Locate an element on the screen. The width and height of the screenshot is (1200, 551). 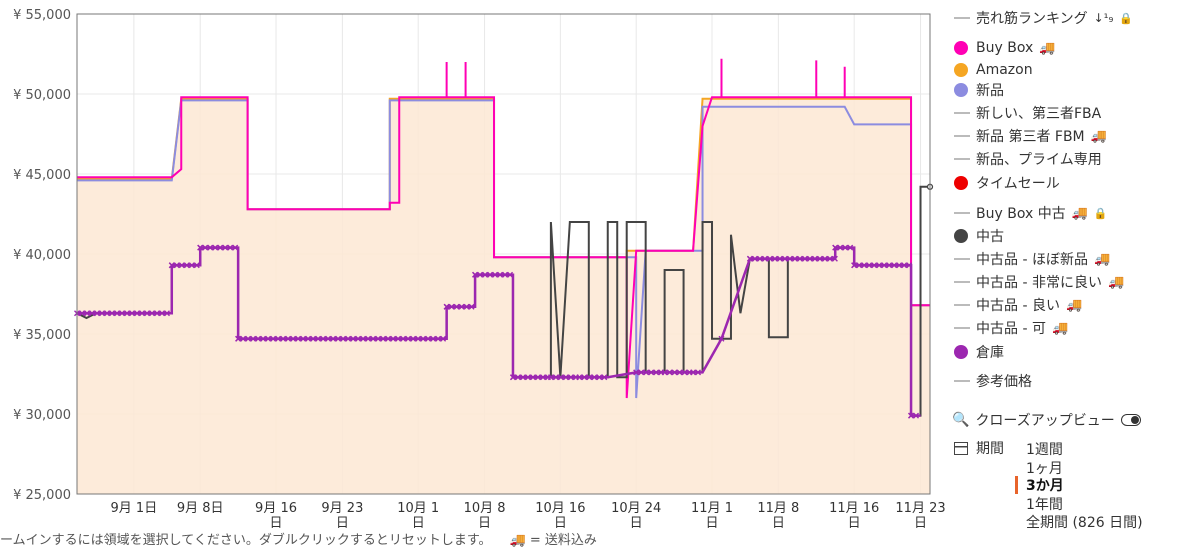
legend-dot-icon is located at coordinates (961, 48).